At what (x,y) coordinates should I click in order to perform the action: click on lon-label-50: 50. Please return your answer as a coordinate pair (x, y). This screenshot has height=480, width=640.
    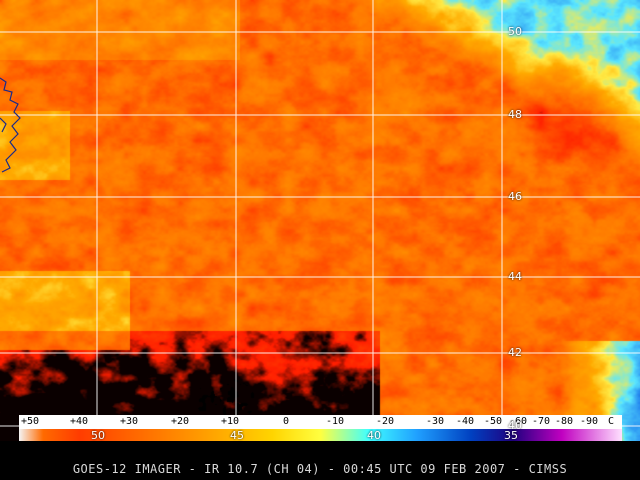
    Looking at the image, I should click on (98, 435).